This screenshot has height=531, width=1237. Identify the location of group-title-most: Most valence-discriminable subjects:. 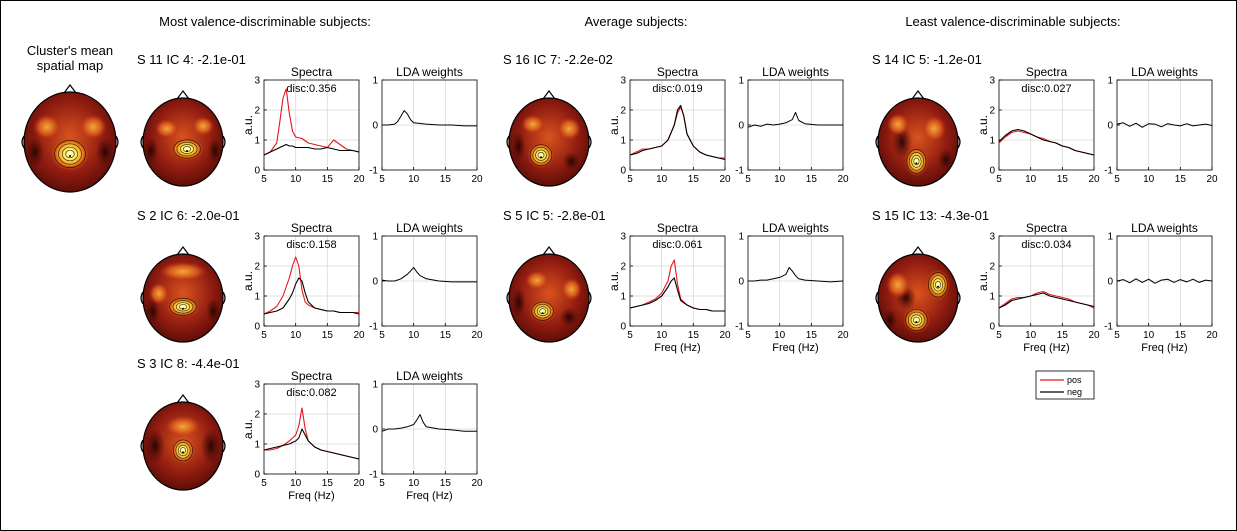
(265, 21).